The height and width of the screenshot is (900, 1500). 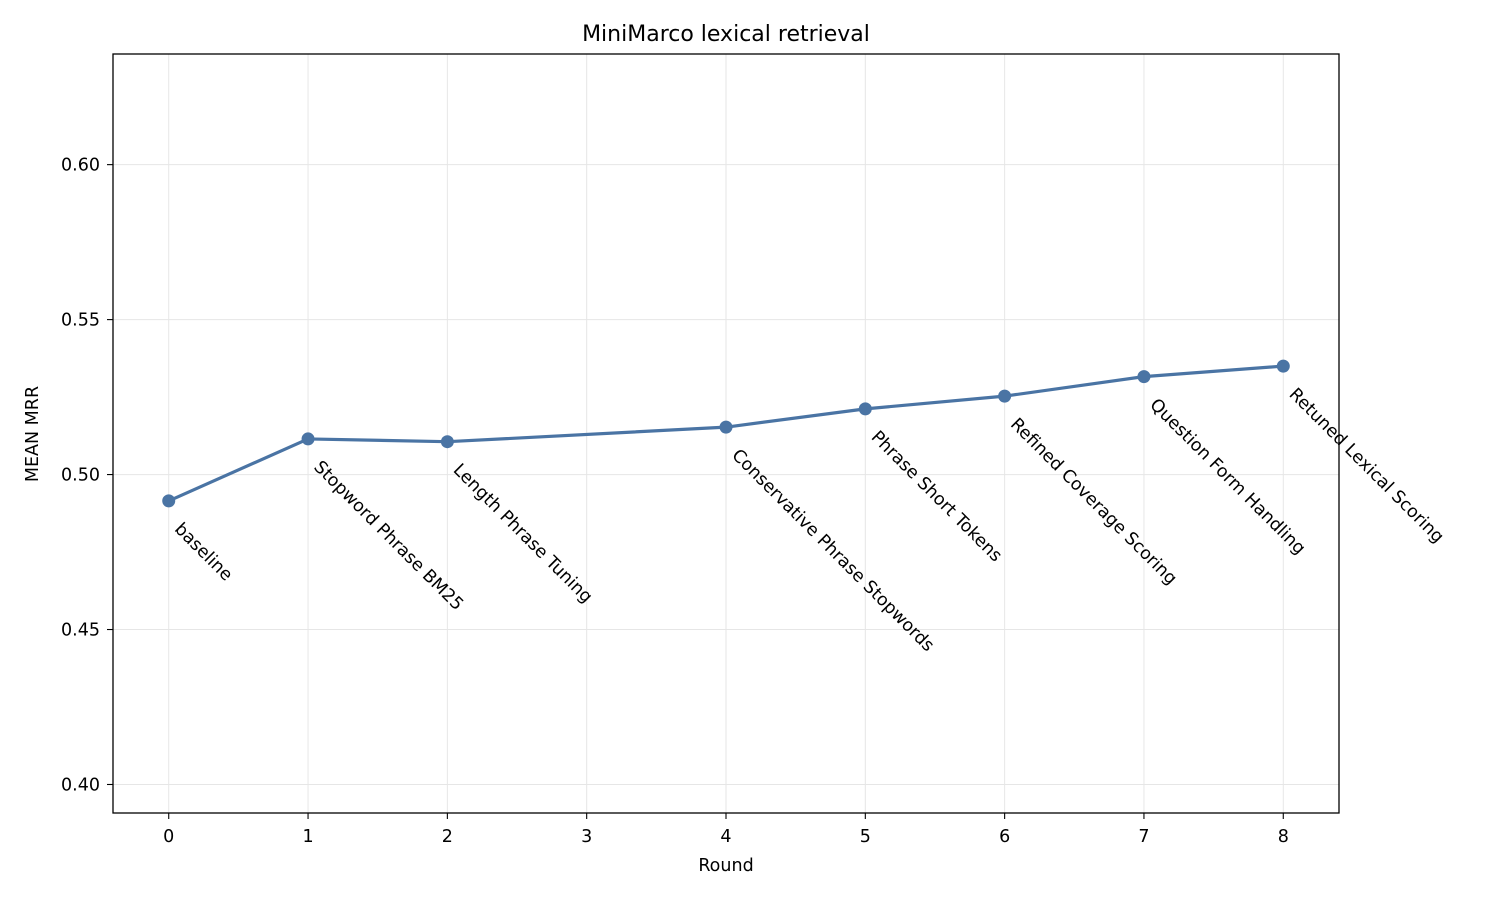 What do you see at coordinates (80, 785) in the screenshot?
I see `y-tick-label: 0.40` at bounding box center [80, 785].